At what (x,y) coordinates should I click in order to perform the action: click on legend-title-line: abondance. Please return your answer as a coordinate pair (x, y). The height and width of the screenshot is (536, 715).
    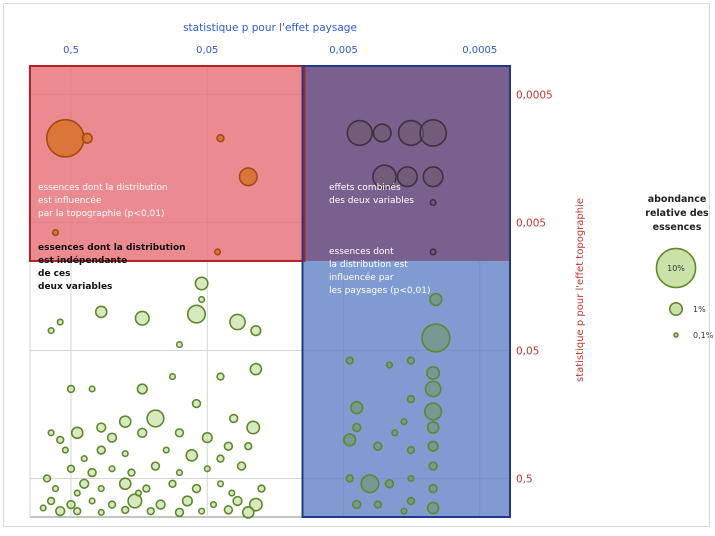
    Looking at the image, I should click on (677, 199).